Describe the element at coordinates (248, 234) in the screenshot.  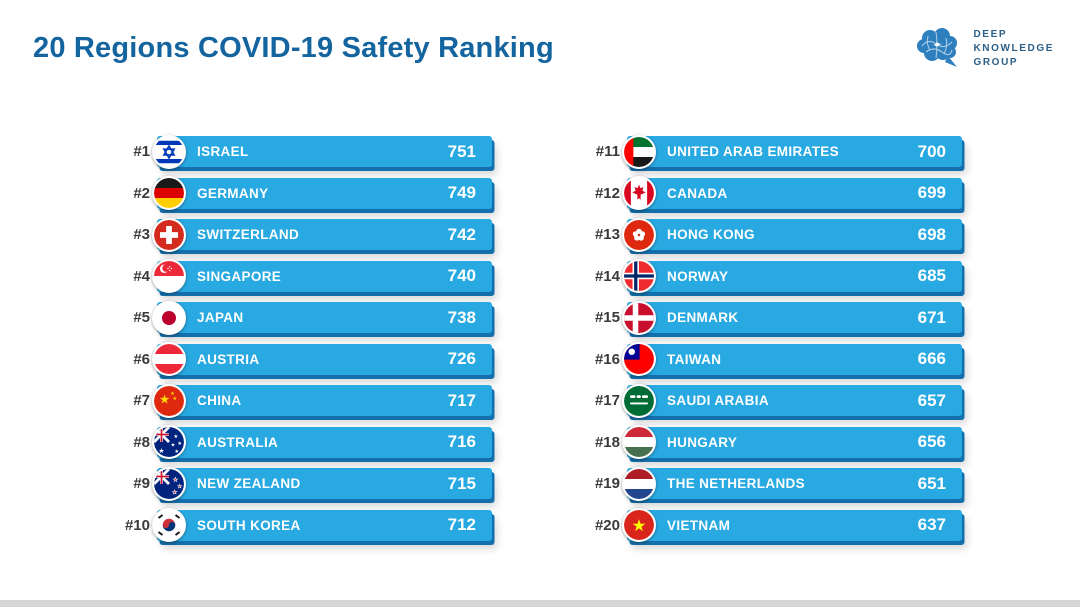
I see `region-label: SWITZERLAND` at that location.